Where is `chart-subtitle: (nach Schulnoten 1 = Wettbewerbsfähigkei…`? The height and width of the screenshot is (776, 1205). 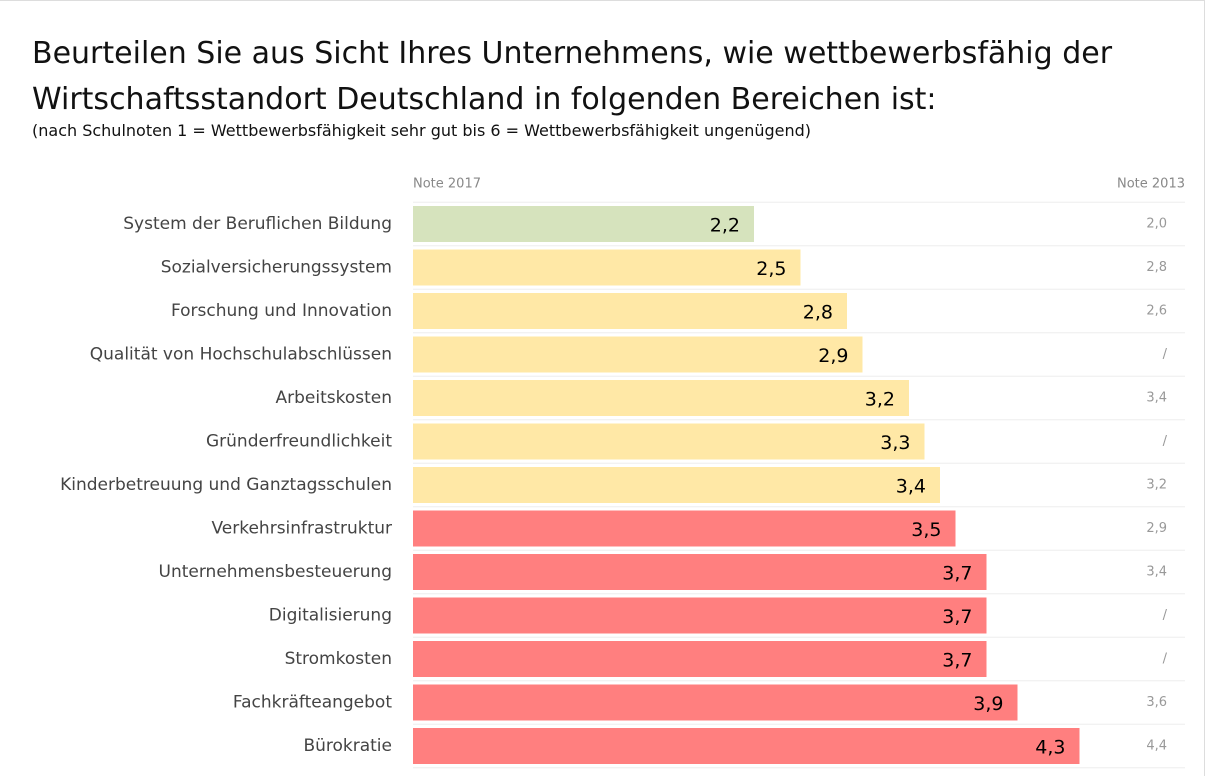 chart-subtitle: (nach Schulnoten 1 = Wettbewerbsfähigkei… is located at coordinates (422, 130).